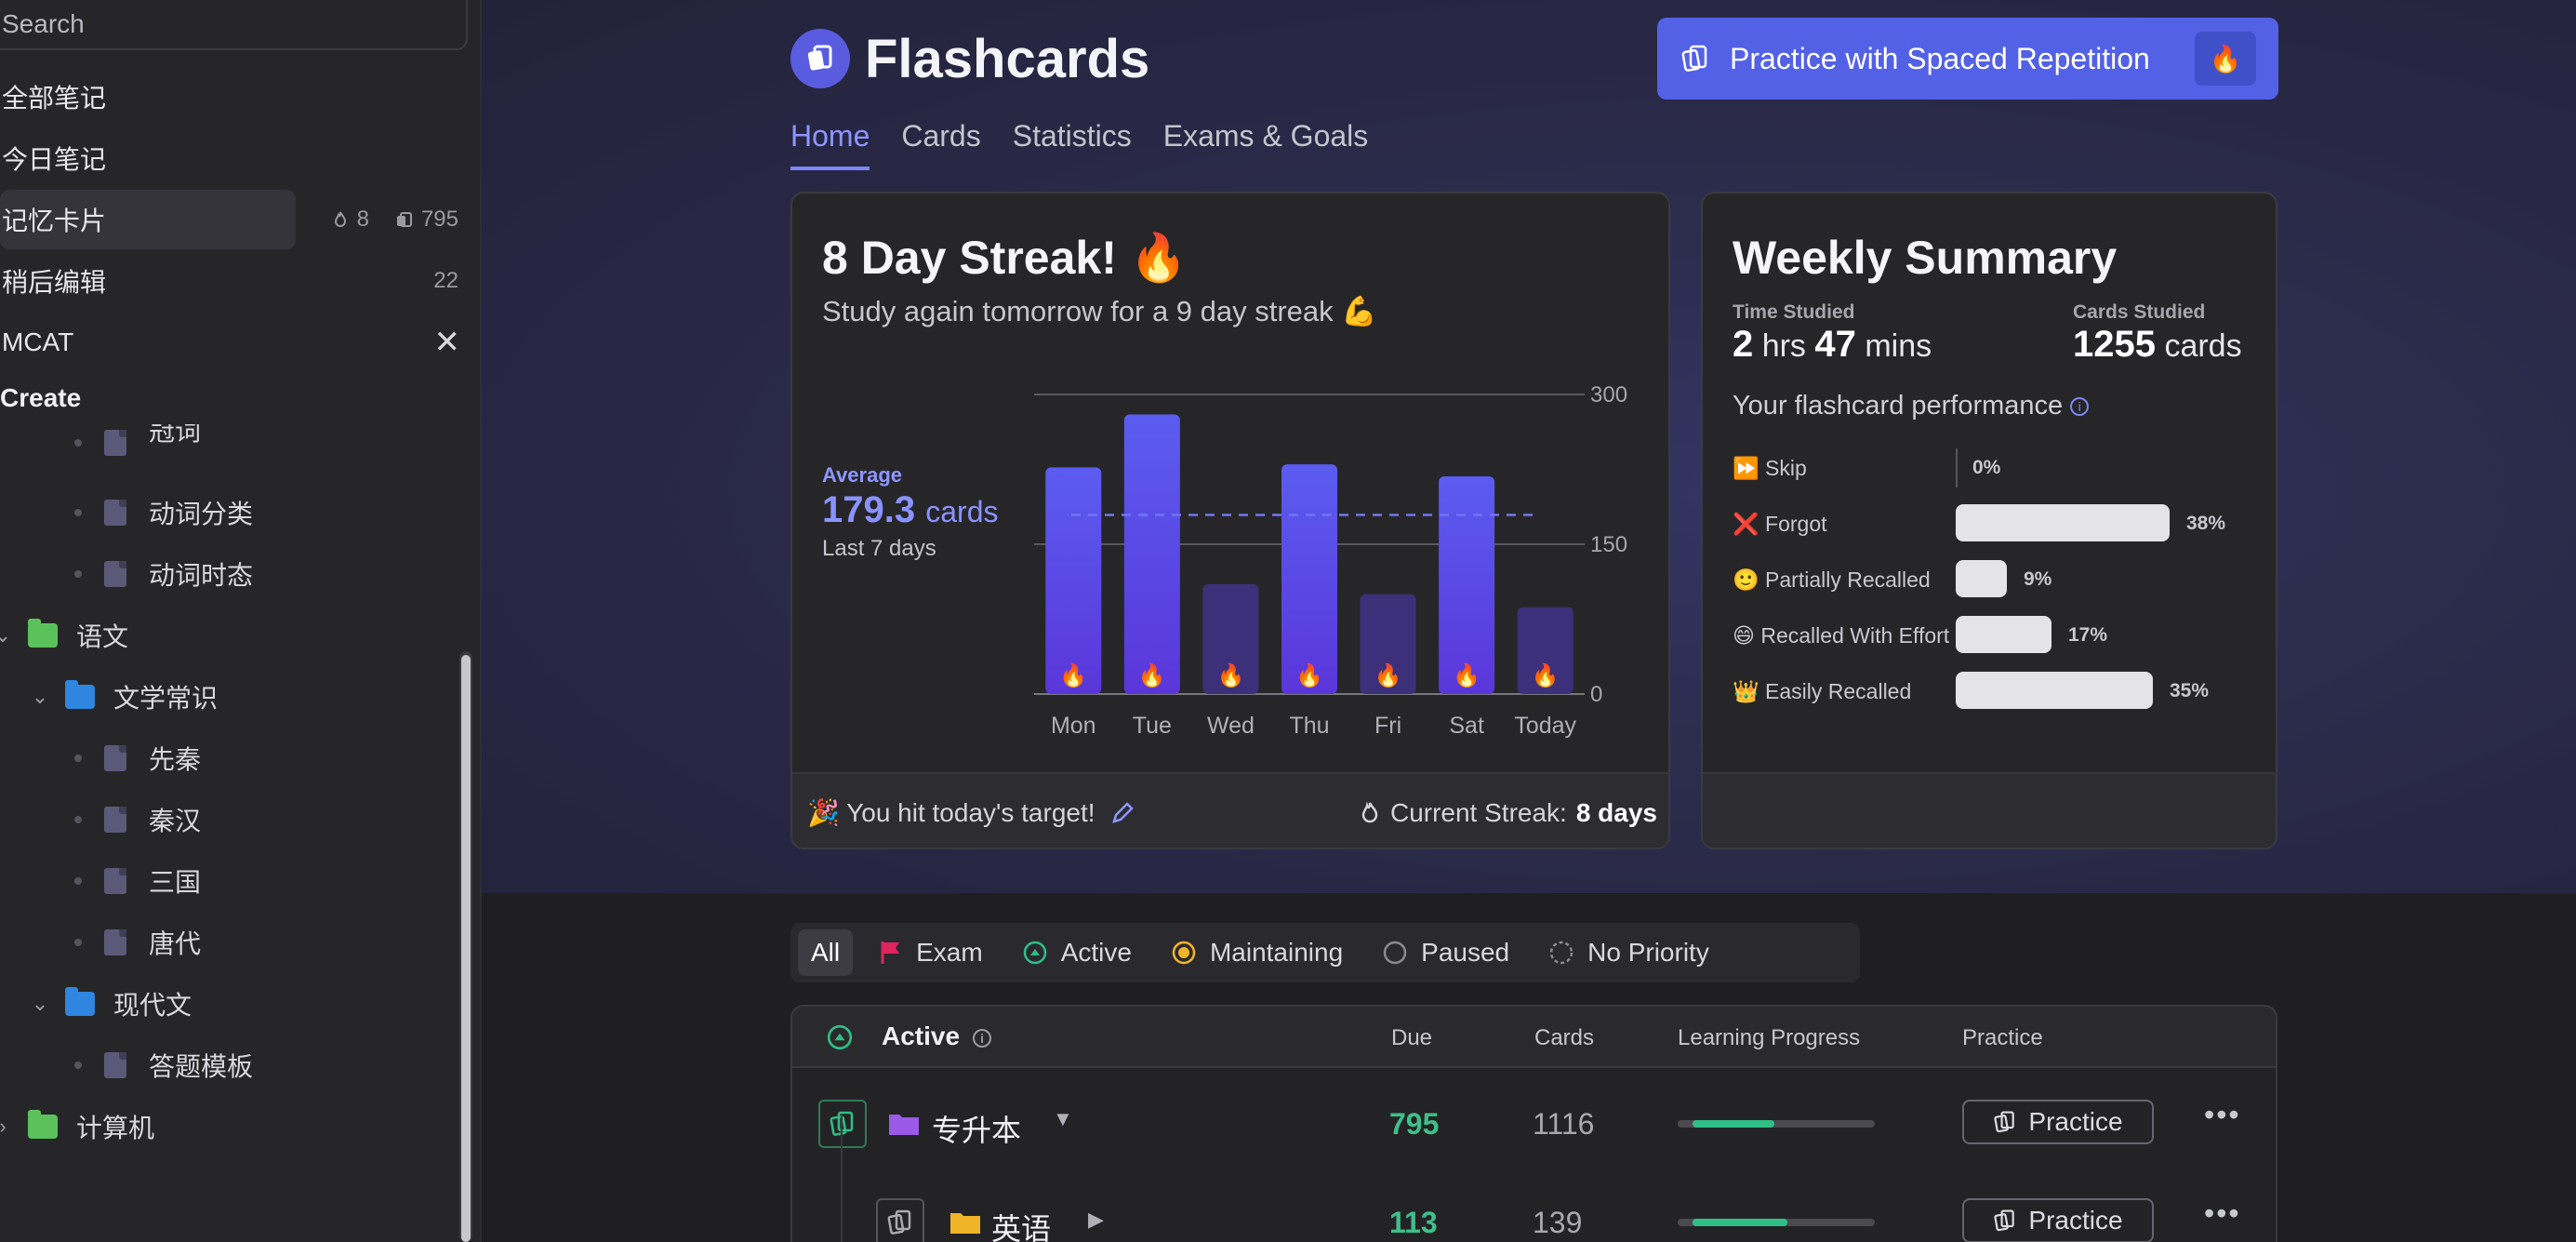  Describe the element at coordinates (235, 281) in the screenshot. I see `sidebar-item-edit-later: 稍后编辑 22` at that location.